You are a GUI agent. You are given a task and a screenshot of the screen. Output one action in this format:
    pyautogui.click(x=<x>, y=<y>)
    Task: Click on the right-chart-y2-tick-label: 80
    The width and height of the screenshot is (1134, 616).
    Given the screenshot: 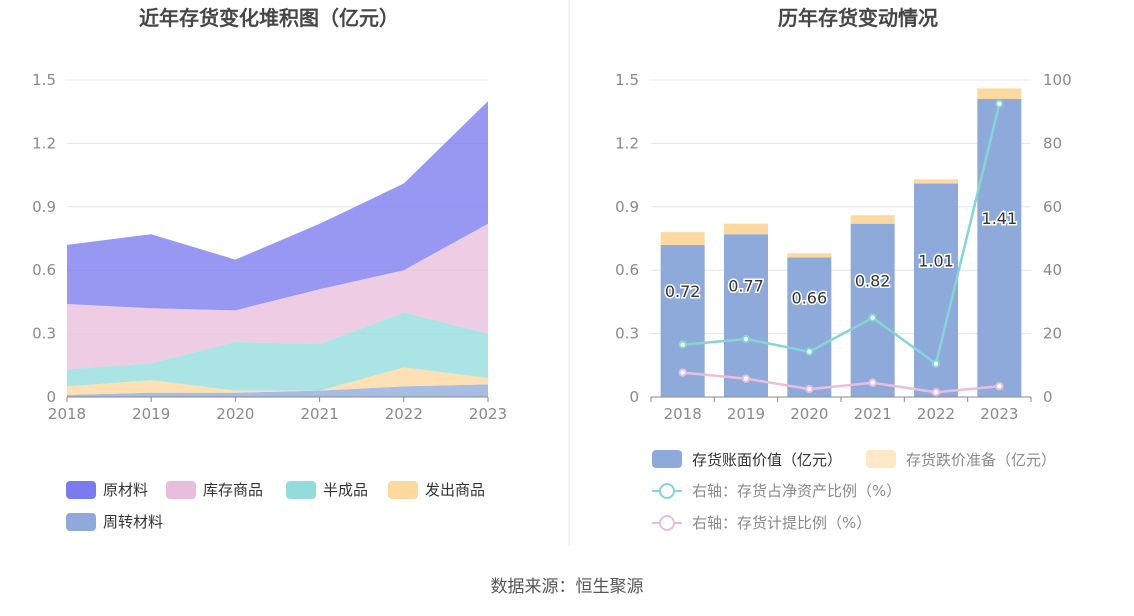 What is the action you would take?
    pyautogui.click(x=1052, y=143)
    